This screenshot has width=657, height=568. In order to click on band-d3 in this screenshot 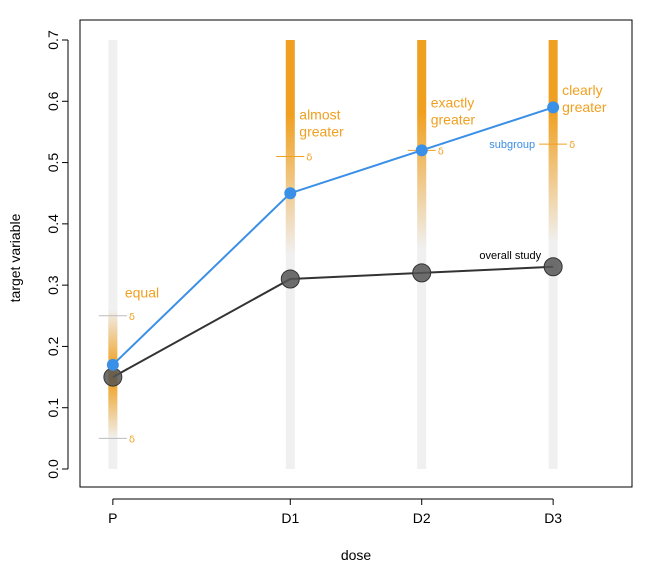, I will do `click(553, 254)`.